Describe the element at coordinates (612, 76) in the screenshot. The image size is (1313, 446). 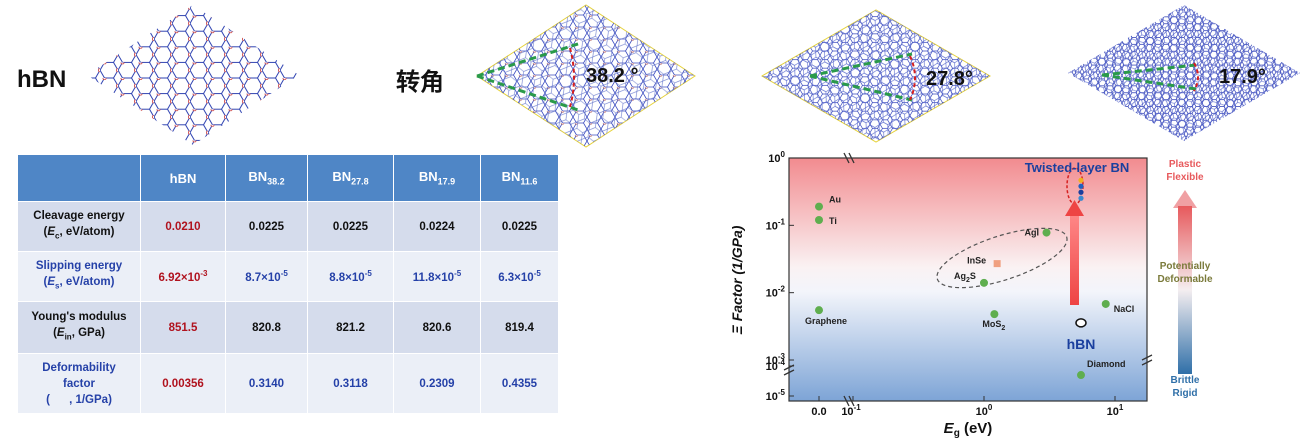
I see `angle-38-label: 38.2 °` at that location.